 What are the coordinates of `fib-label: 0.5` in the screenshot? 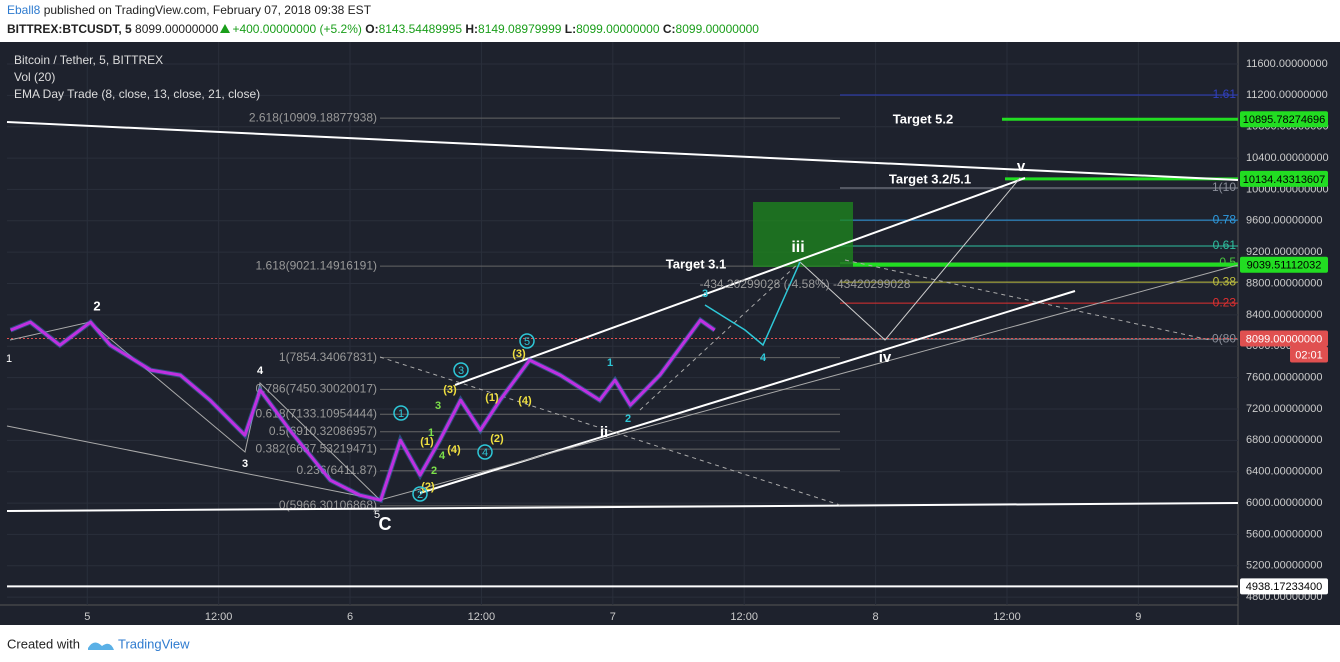 It's located at (1227, 262).